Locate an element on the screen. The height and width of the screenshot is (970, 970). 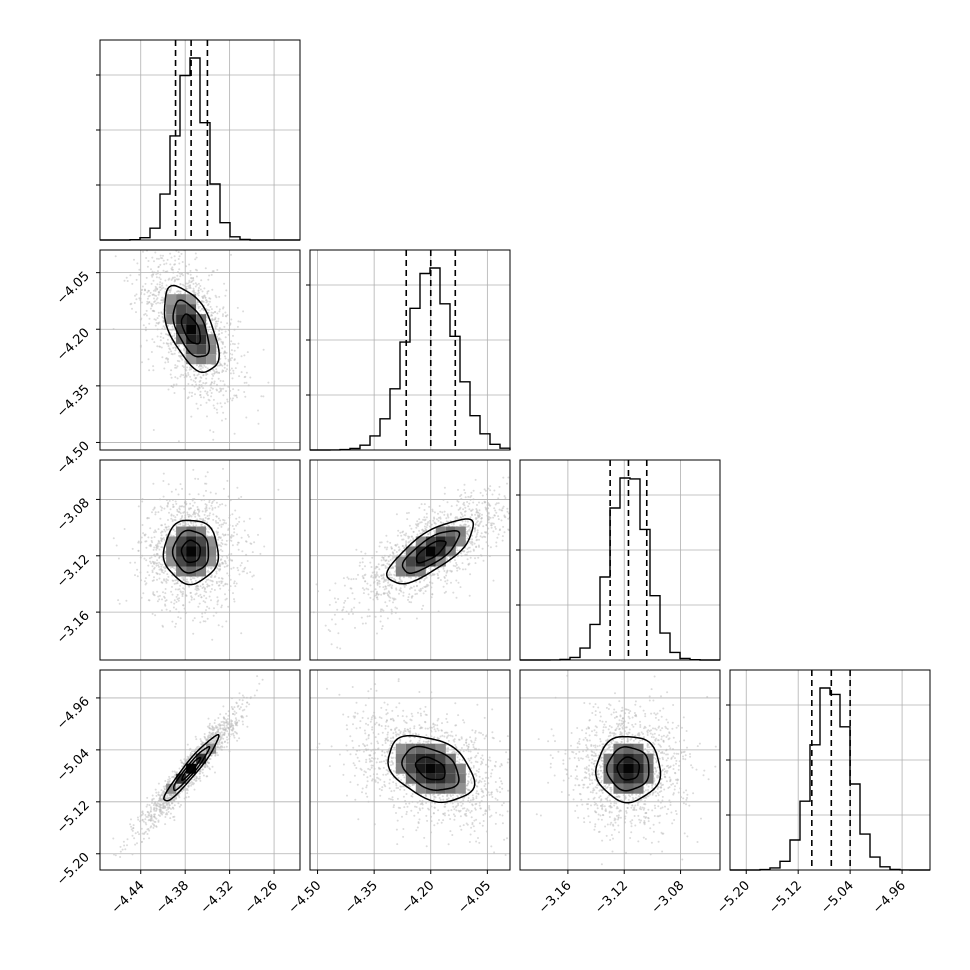
y-tick-label: −3.12 is located at coordinates (73, 571).